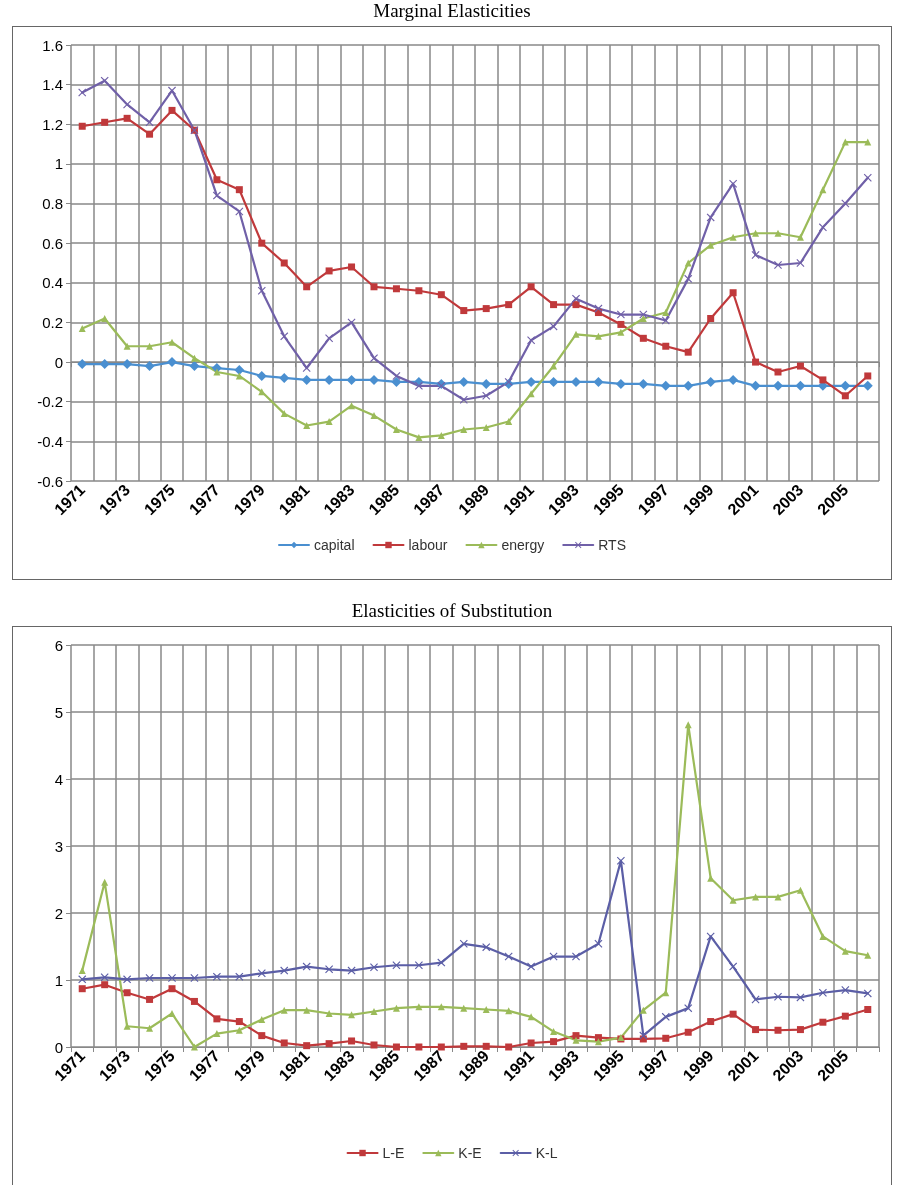 The width and height of the screenshot is (904, 1185). What do you see at coordinates (50, 402) in the screenshot?
I see `y-tick-label: -0.2` at bounding box center [50, 402].